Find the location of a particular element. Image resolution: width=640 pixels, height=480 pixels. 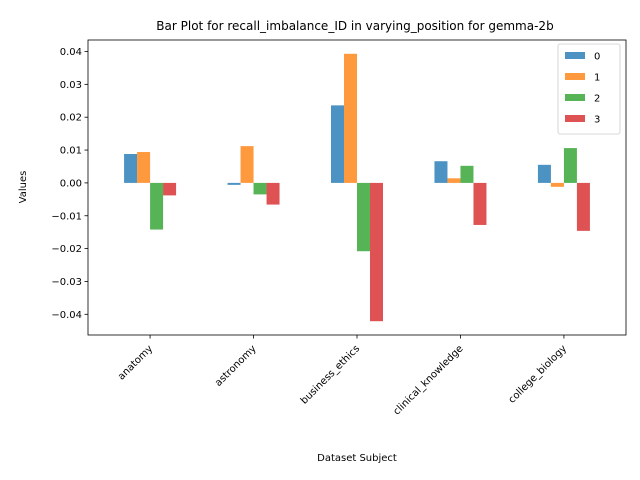

bar-series-3-anatomy is located at coordinates (170, 189).